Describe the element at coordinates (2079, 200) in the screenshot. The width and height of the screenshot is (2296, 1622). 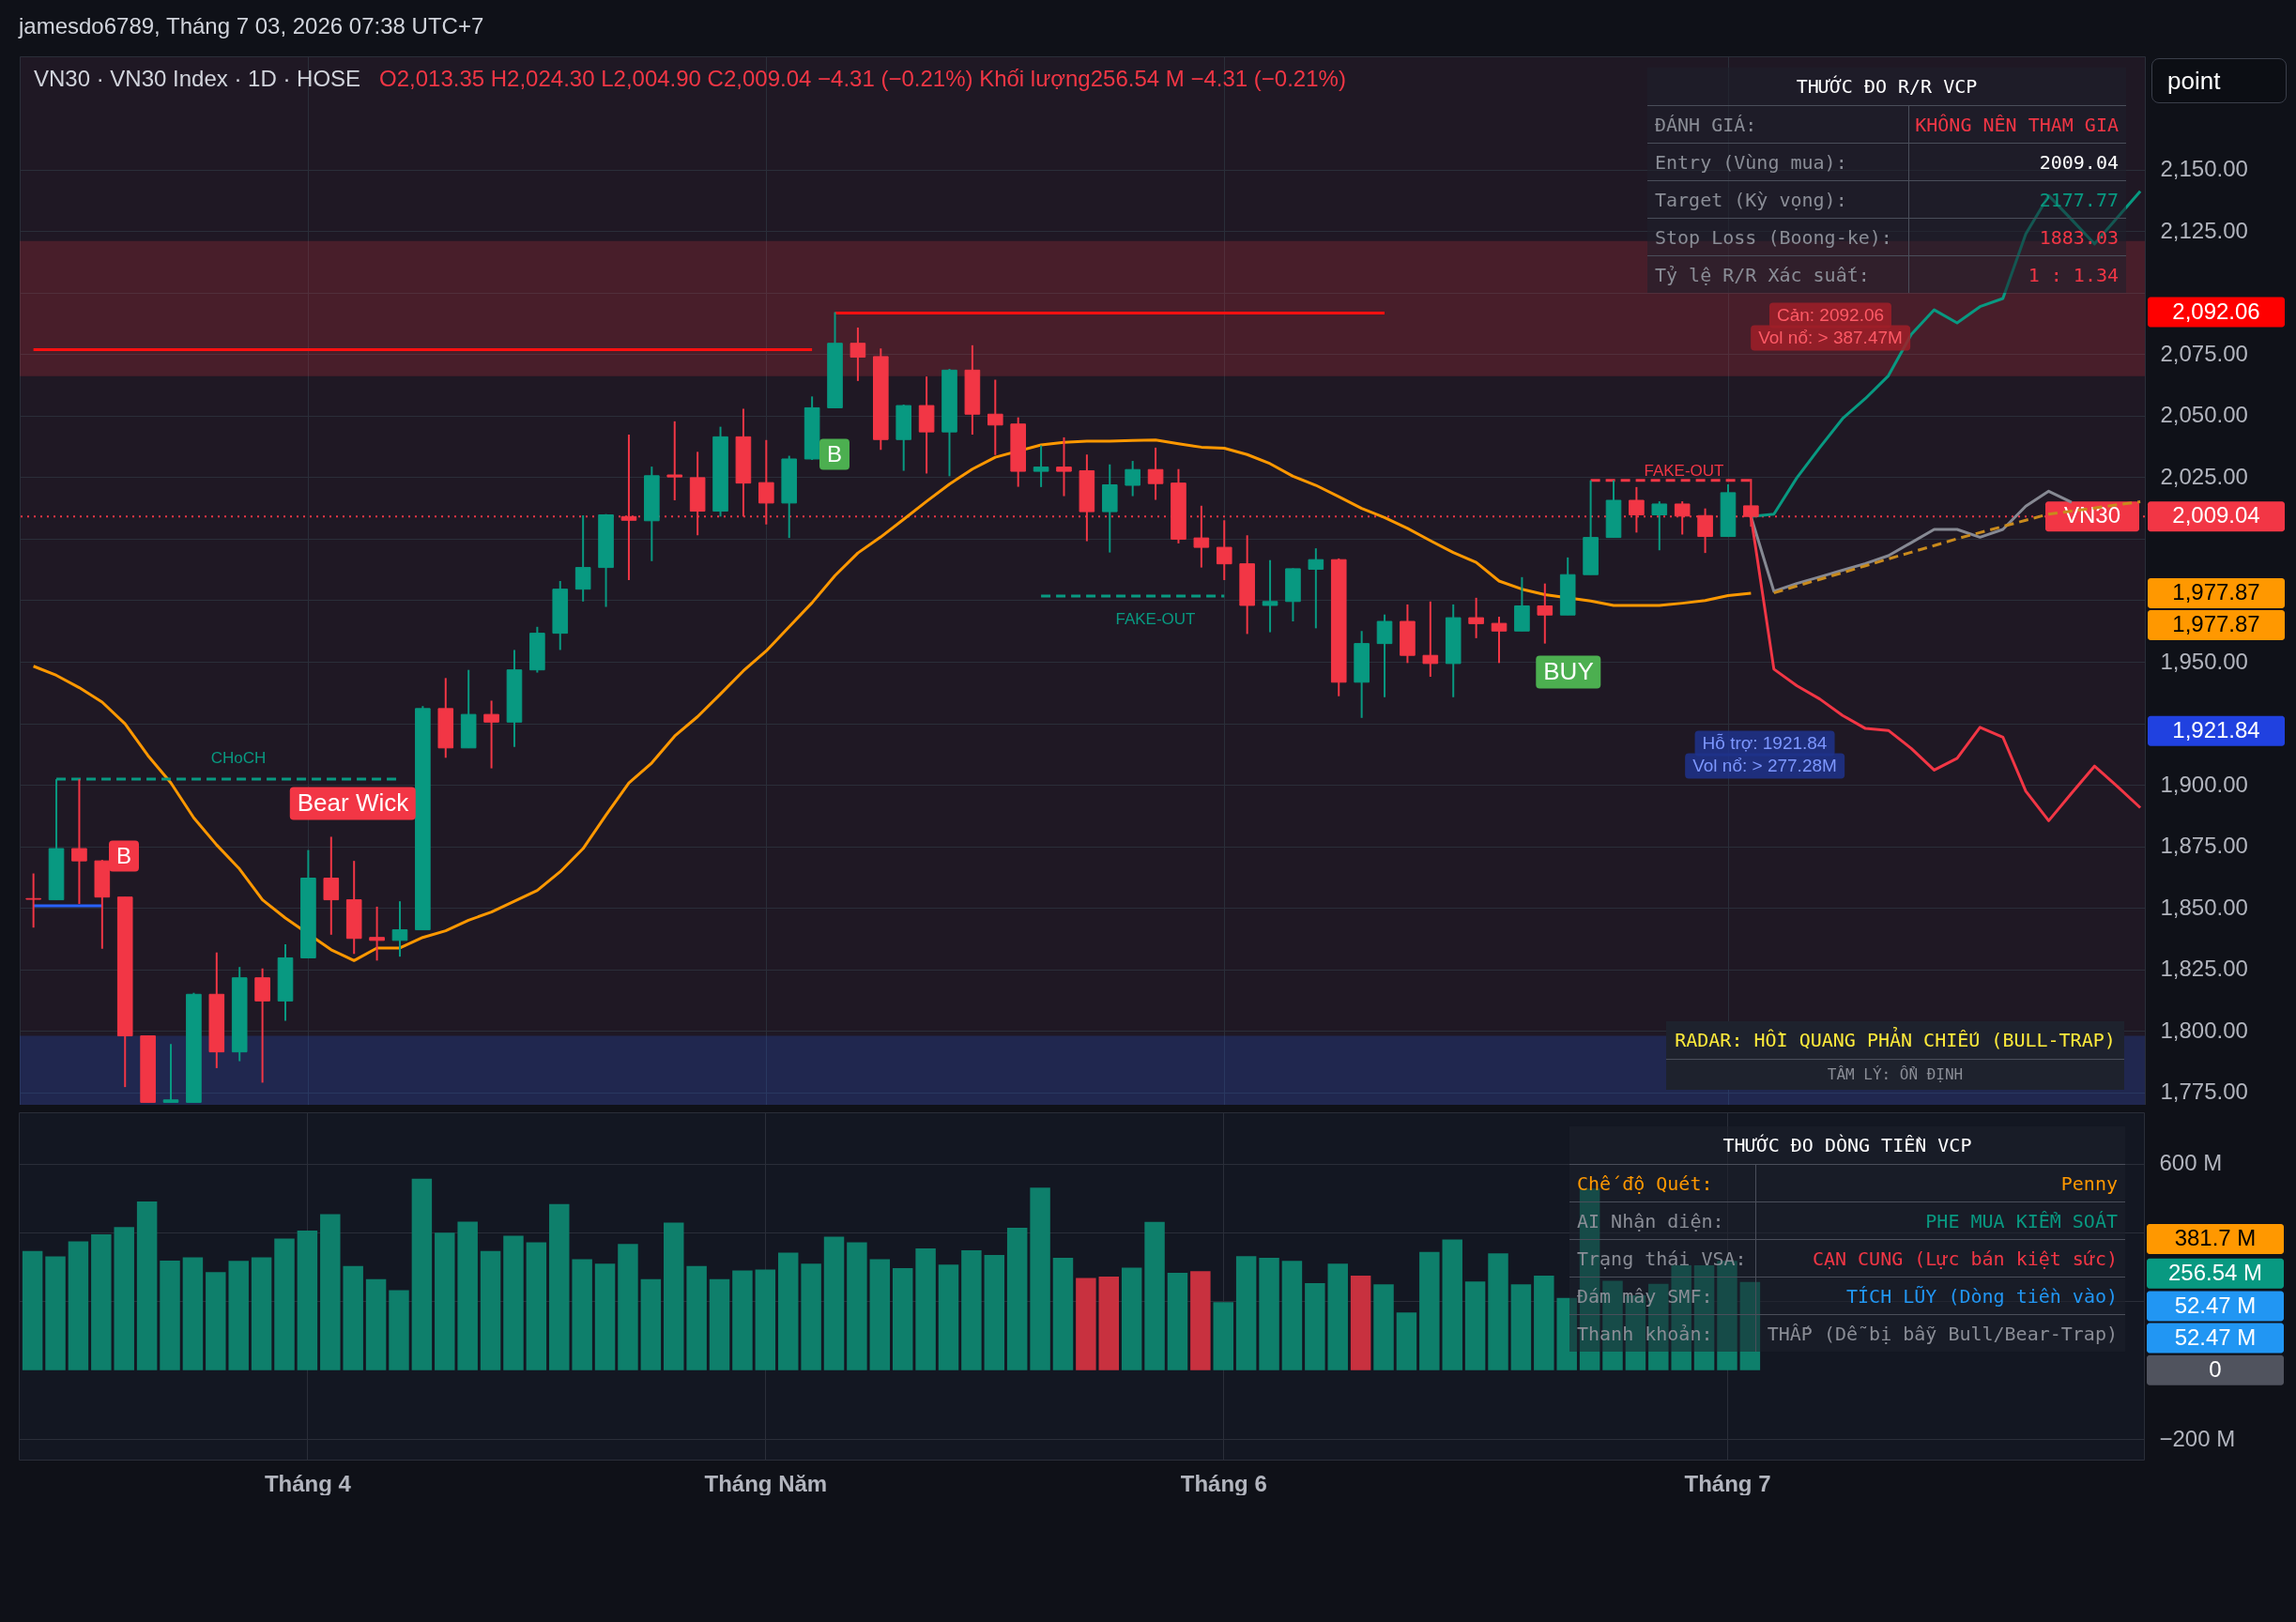
I see `annotation: 2177.77` at that location.